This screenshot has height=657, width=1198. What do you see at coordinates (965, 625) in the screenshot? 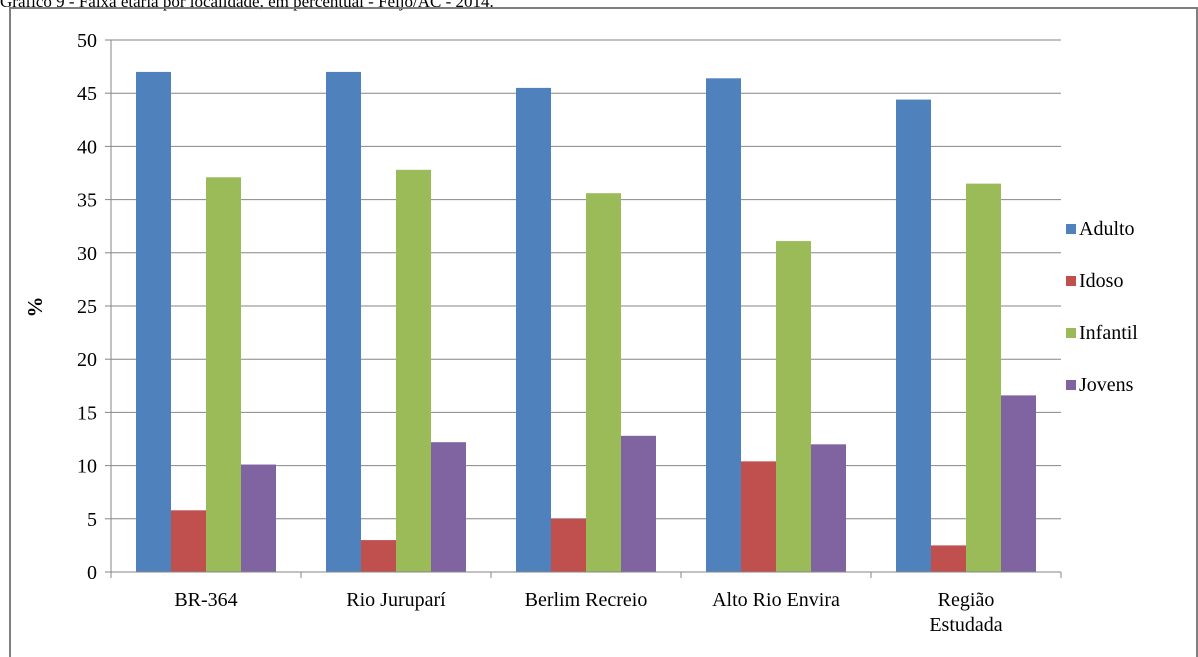
I see `x-tick-label: Estudada` at bounding box center [965, 625].